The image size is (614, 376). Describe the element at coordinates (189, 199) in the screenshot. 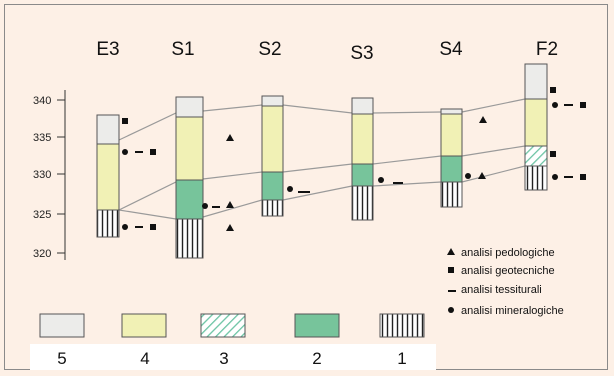

I see `s1-unit2` at that location.